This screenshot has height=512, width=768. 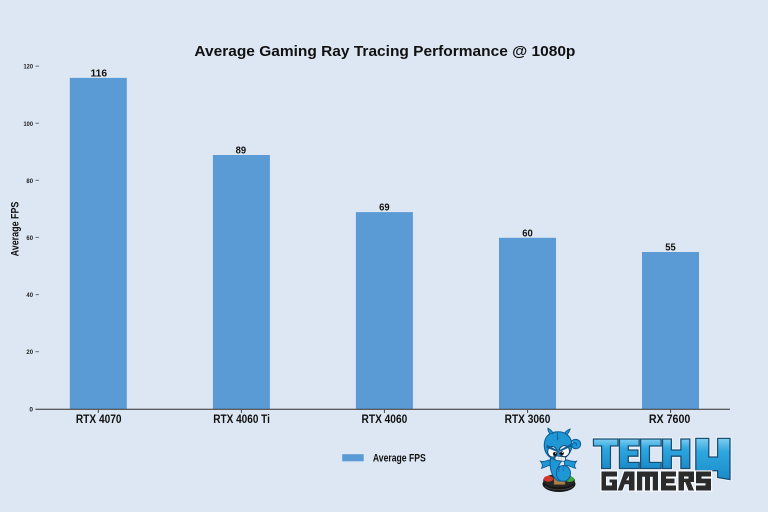 What do you see at coordinates (29, 295) in the screenshot?
I see `svg-text: 40` at bounding box center [29, 295].